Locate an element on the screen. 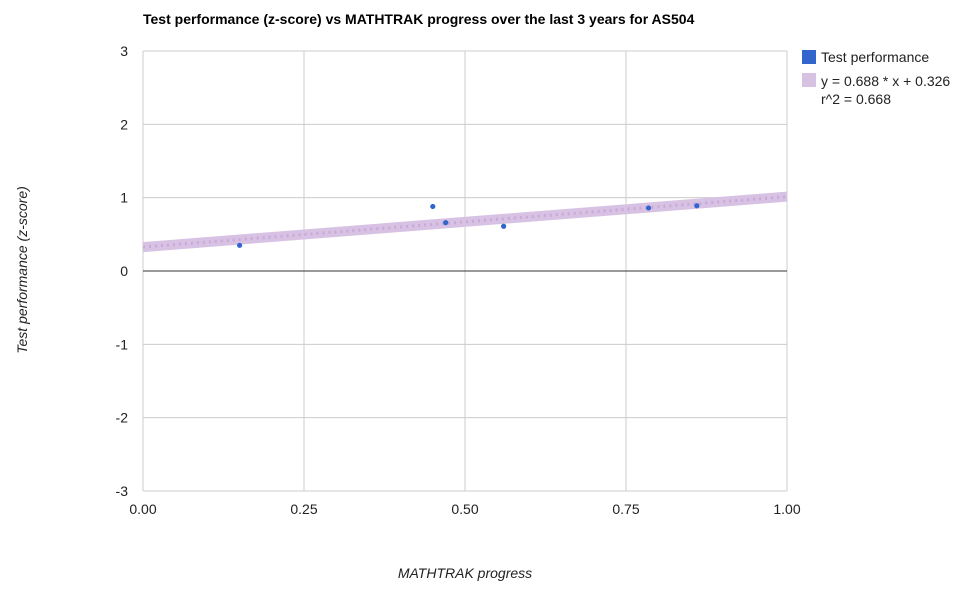 The height and width of the screenshot is (591, 965). x-axis-title: MATHTRAK progress is located at coordinates (465, 573).